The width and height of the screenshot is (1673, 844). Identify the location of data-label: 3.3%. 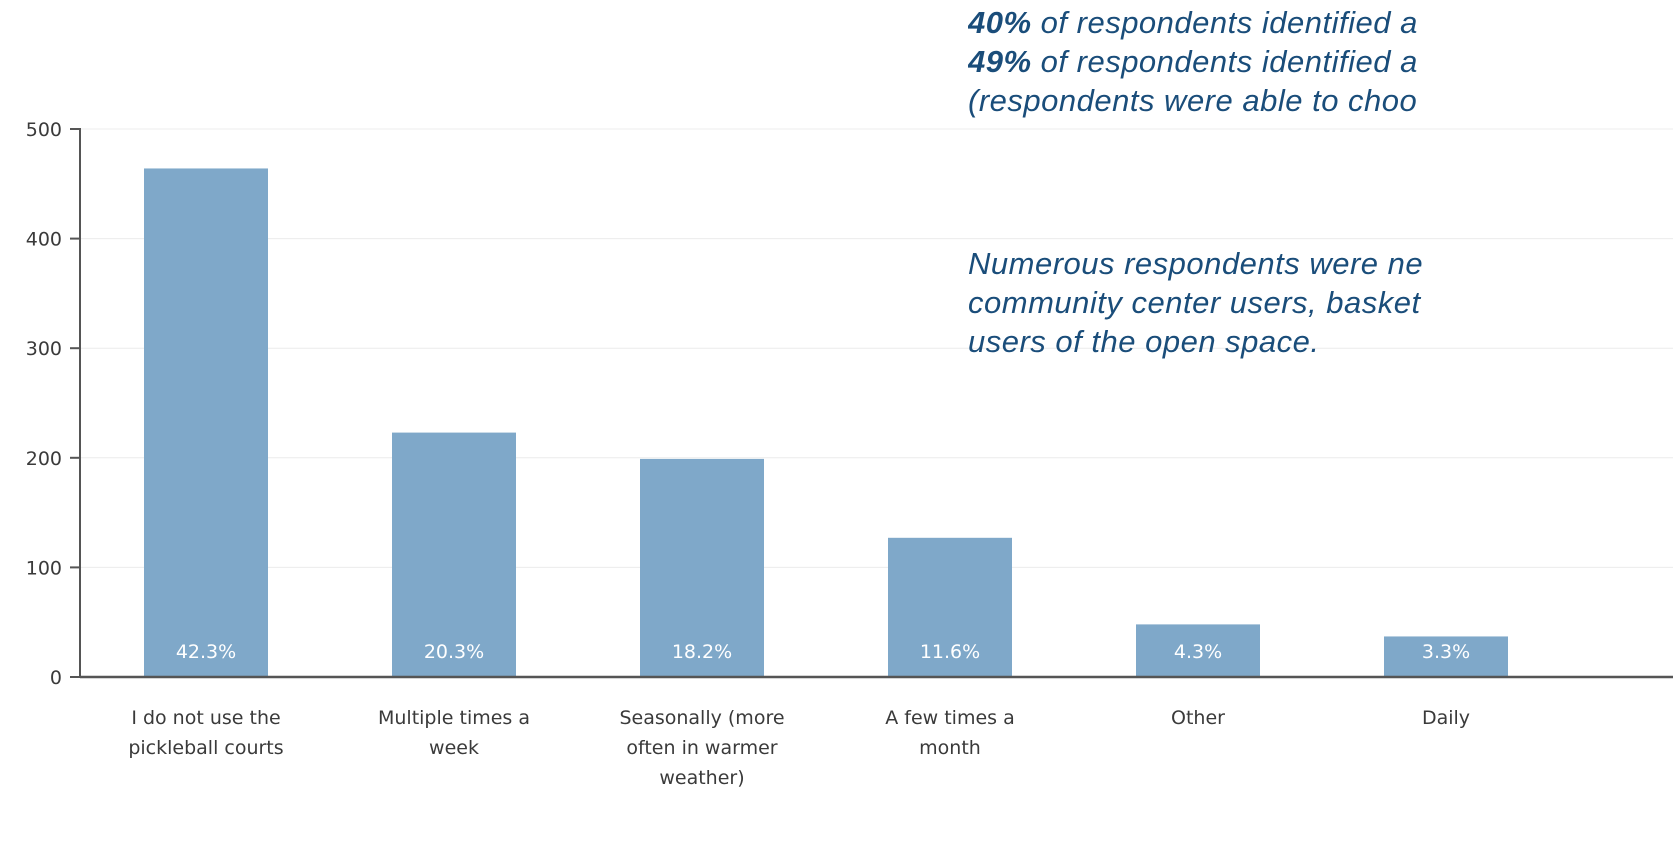
(1446, 652).